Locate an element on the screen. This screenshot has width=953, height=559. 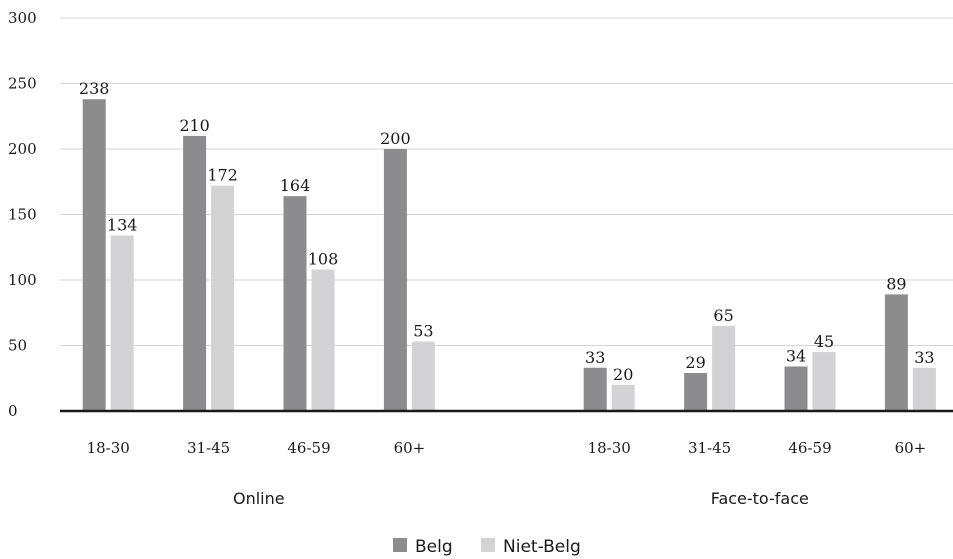
legend: Belg Niet-Belg is located at coordinates (487, 547).